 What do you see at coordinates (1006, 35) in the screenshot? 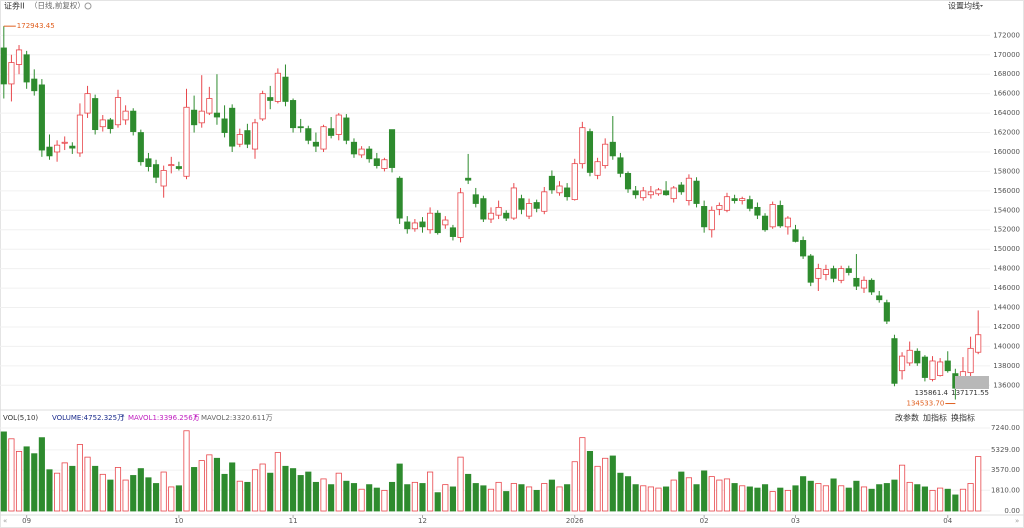
I see `y-tick-label: 172000` at bounding box center [1006, 35].